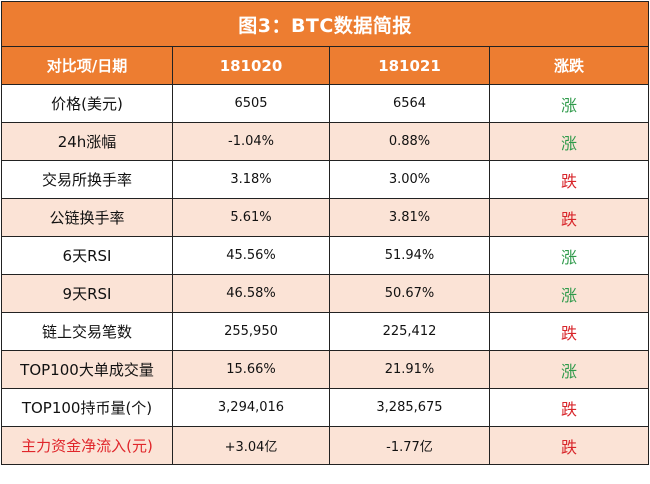  I want to click on table-row: 价格(美元) 6505 6564 涨, so click(325, 103).